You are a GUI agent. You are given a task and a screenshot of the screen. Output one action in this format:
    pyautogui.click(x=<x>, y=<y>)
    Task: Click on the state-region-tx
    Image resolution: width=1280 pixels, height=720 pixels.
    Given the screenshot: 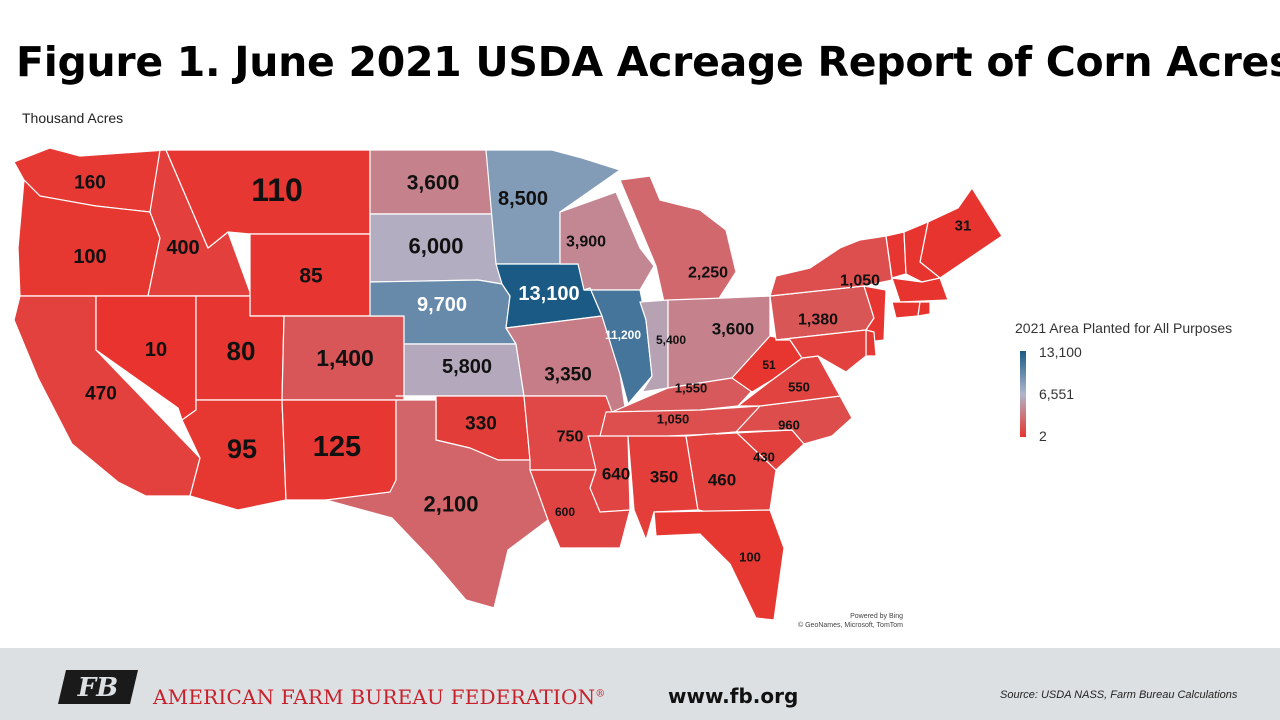 What is the action you would take?
    pyautogui.click(x=437, y=504)
    